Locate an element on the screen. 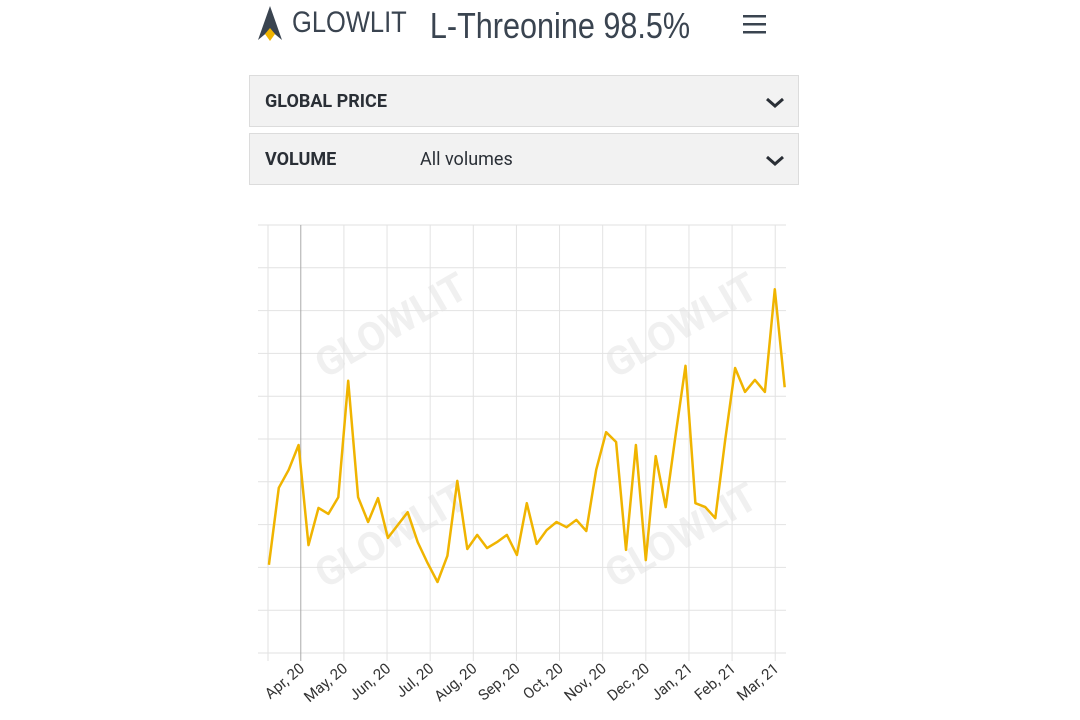  x-tick-label: Mar, 21 is located at coordinates (757, 681).